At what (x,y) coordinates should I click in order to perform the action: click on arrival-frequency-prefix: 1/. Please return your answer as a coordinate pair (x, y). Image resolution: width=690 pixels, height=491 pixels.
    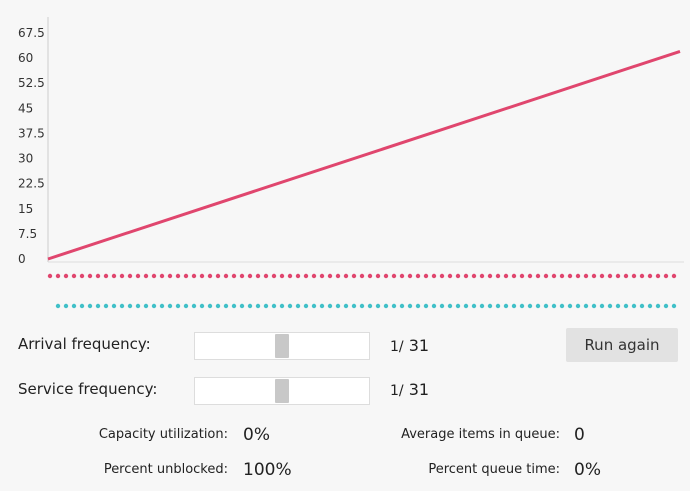
    Looking at the image, I should click on (397, 347).